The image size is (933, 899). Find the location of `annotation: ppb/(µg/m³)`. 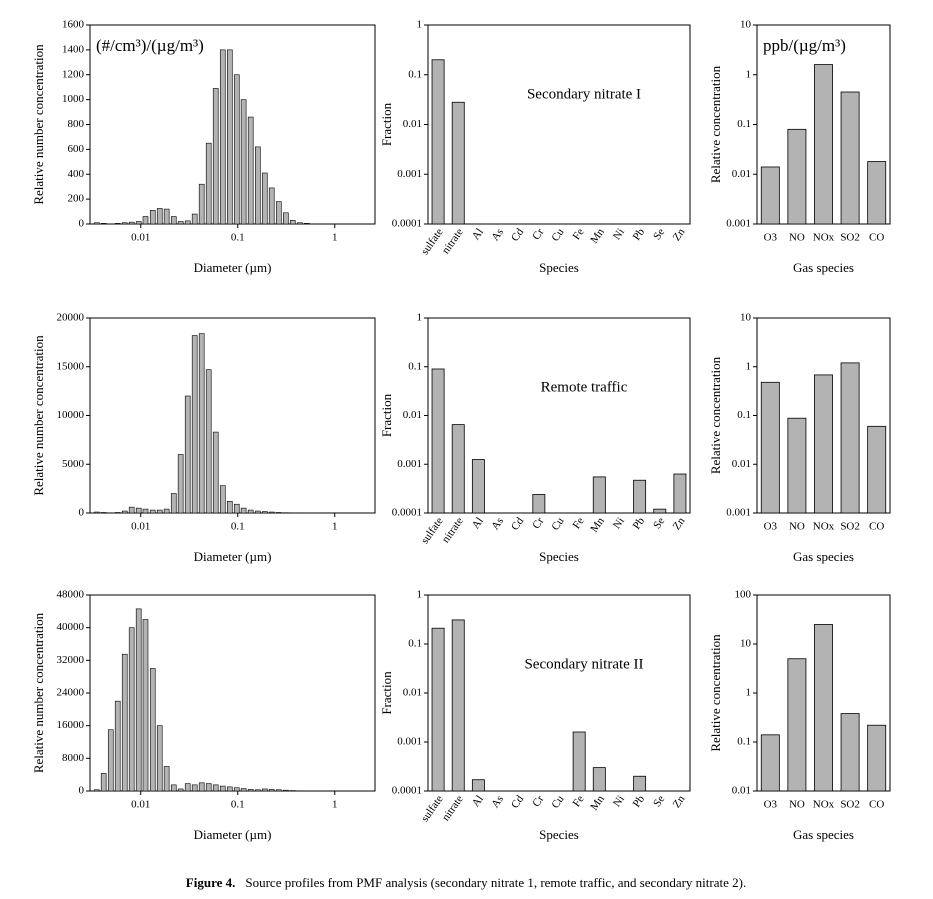

annotation: ppb/(µg/m³) is located at coordinates (804, 45).